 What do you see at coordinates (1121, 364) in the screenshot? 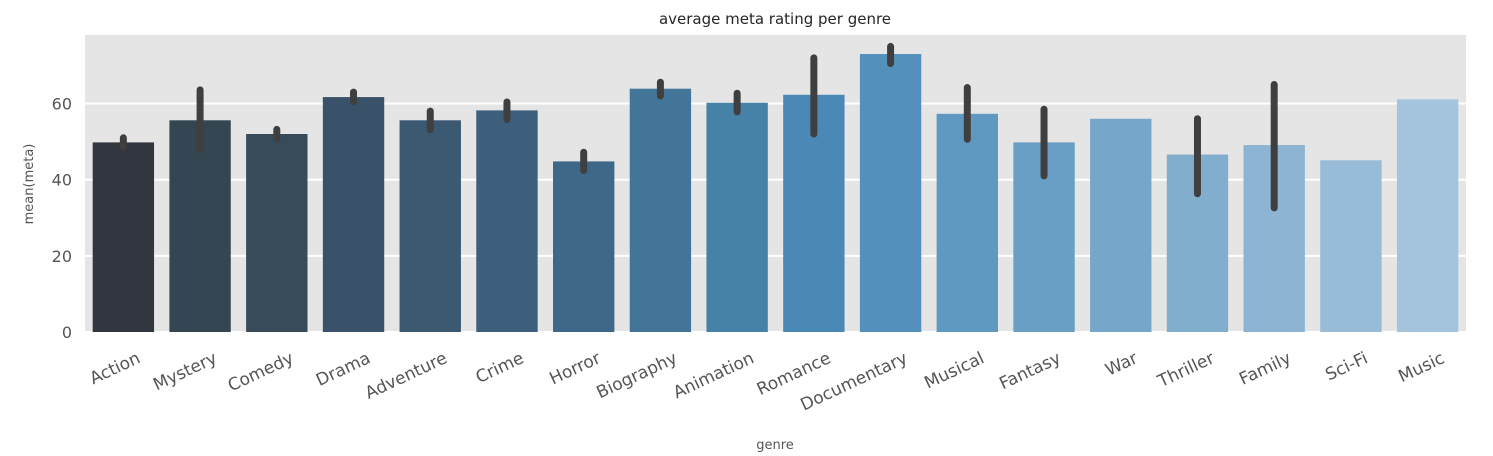
I see `x-tick-label: War` at bounding box center [1121, 364].